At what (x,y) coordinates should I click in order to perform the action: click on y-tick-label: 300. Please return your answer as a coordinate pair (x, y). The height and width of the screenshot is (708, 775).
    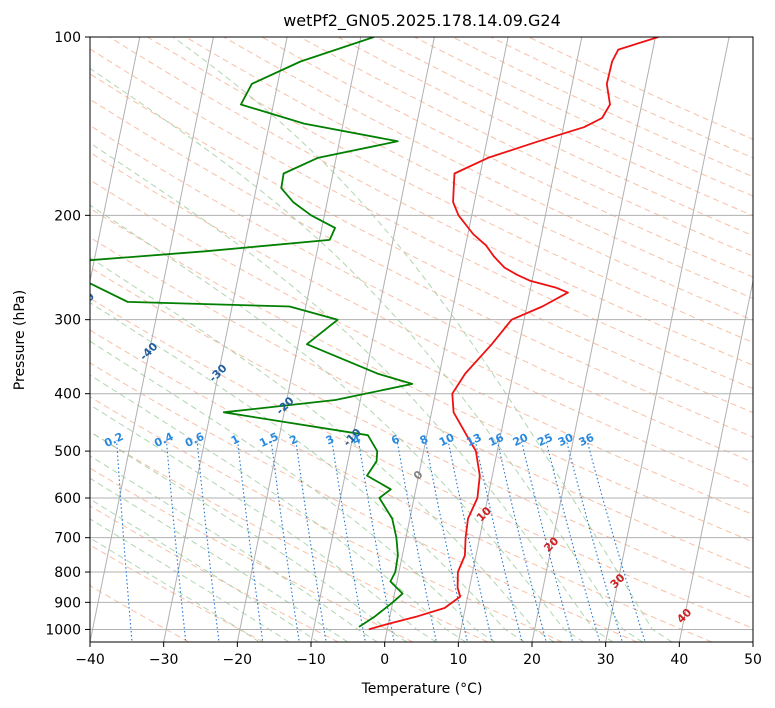
    Looking at the image, I should click on (67, 321).